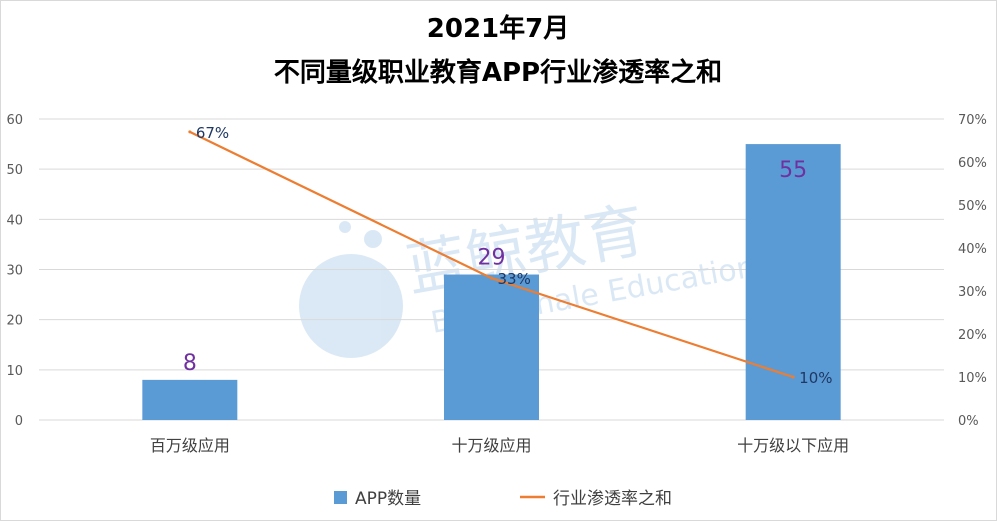 This screenshot has width=997, height=521. What do you see at coordinates (14, 120) in the screenshot?
I see `left-tick-label: 60` at bounding box center [14, 120].